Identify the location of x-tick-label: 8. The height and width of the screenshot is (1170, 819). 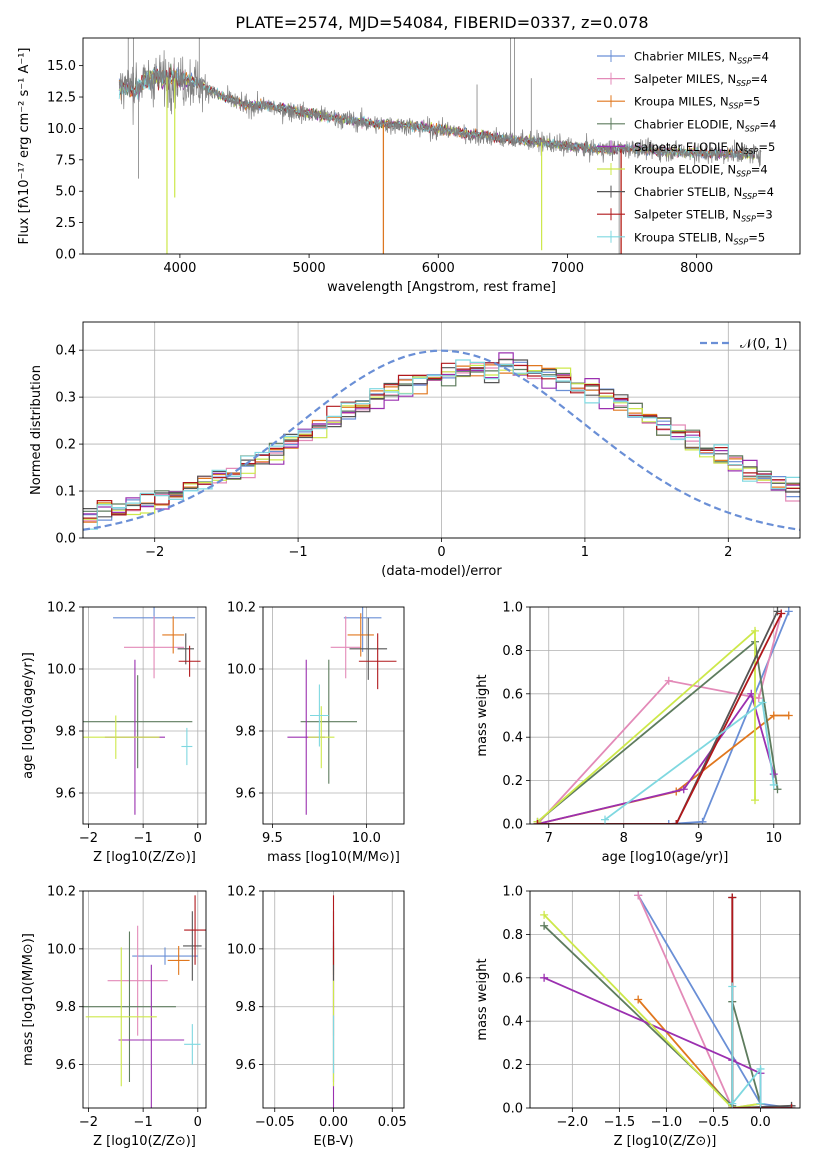
(624, 838).